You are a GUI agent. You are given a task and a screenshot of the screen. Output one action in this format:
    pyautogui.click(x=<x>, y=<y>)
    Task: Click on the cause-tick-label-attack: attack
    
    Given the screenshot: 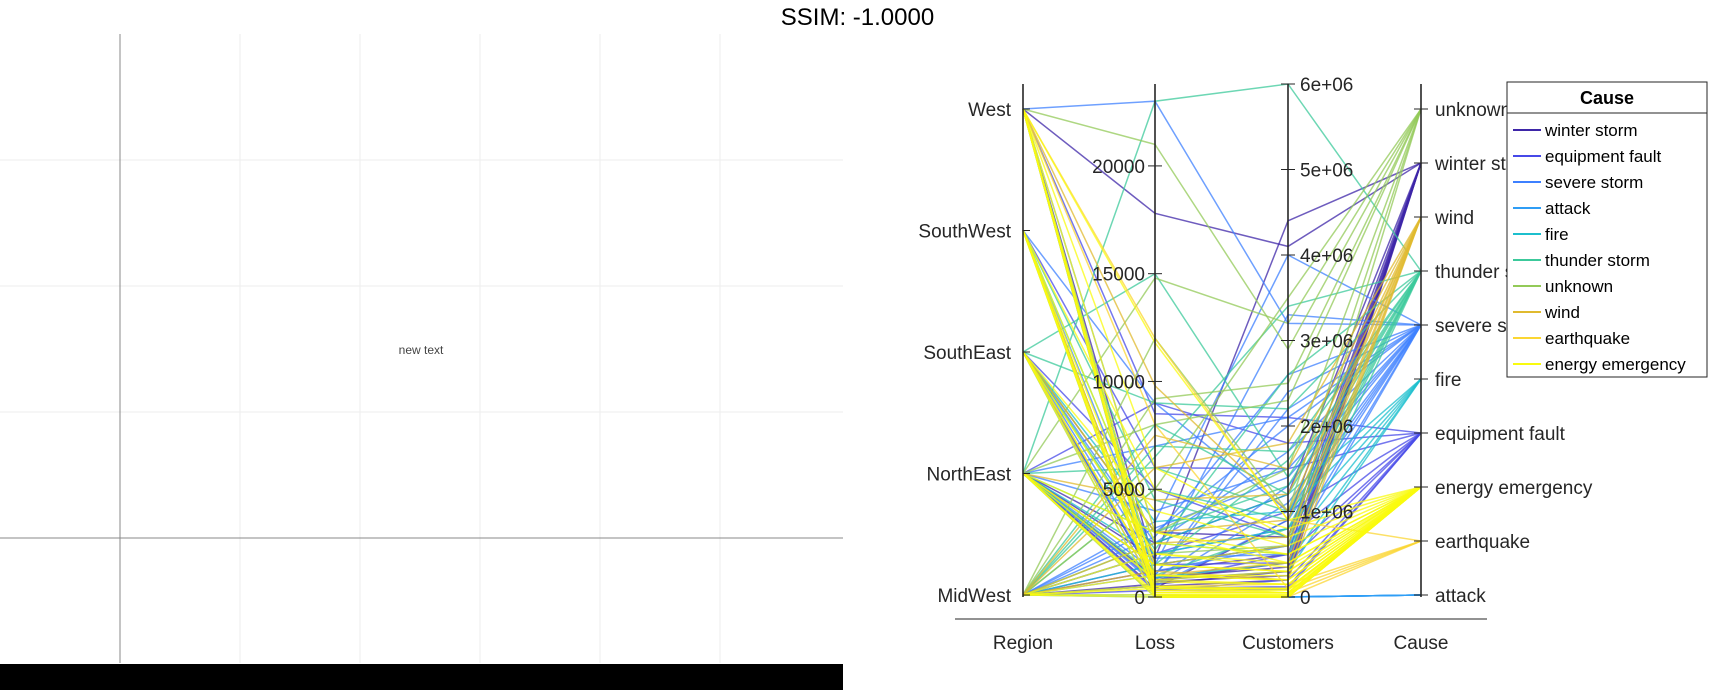 What is the action you would take?
    pyautogui.click(x=1460, y=596)
    